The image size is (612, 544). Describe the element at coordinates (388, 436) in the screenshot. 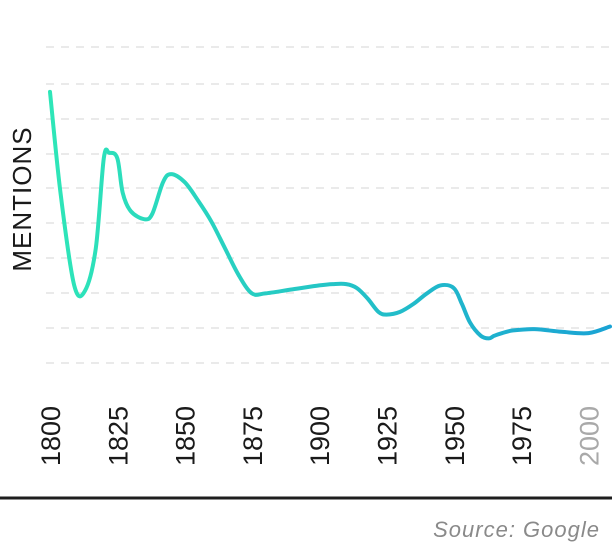

I see `x-tick-label: 1925` at that location.